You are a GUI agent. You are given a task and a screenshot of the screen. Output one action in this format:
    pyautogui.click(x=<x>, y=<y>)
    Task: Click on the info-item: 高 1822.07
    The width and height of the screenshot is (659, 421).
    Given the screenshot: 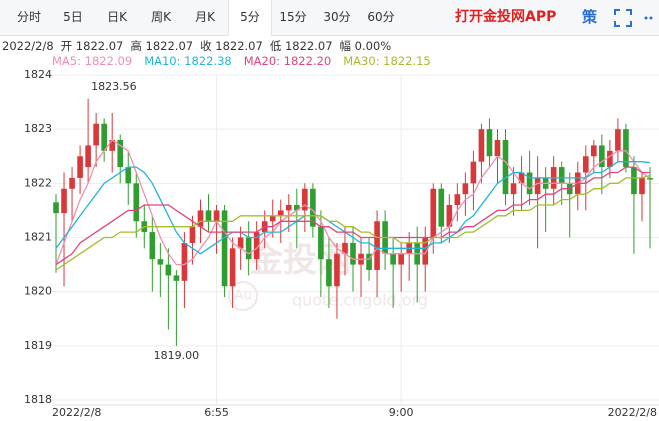 What is the action you would take?
    pyautogui.click(x=162, y=46)
    